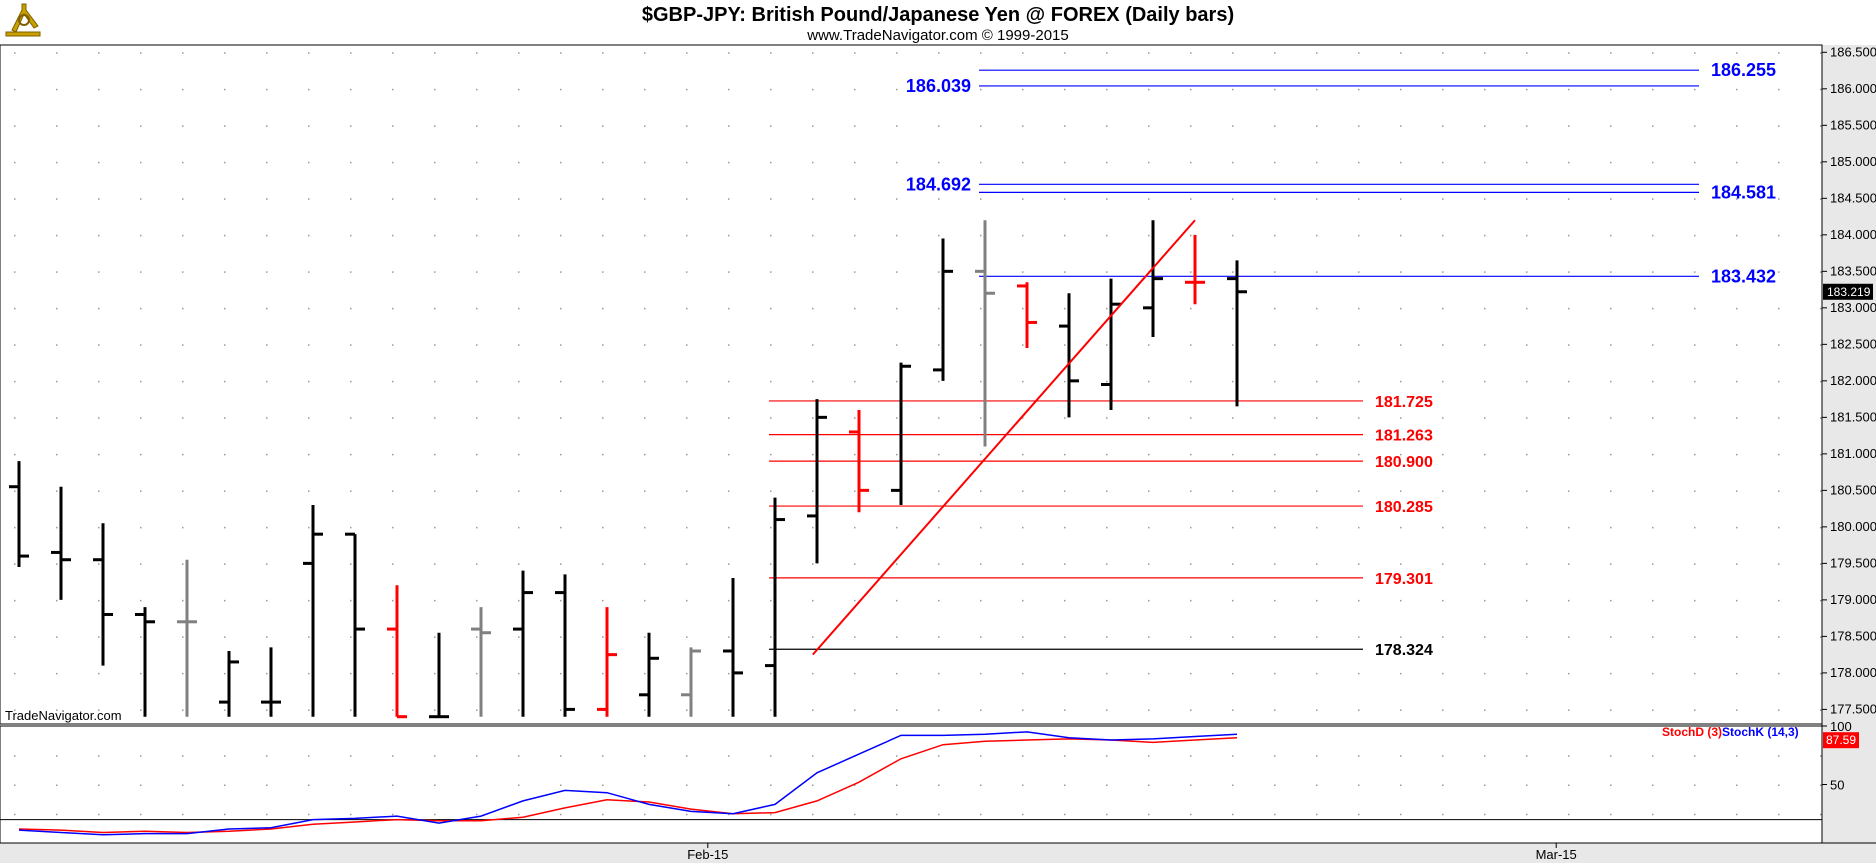  What do you see at coordinates (1853, 270) in the screenshot?
I see `price-tick-label: 183.500` at bounding box center [1853, 270].